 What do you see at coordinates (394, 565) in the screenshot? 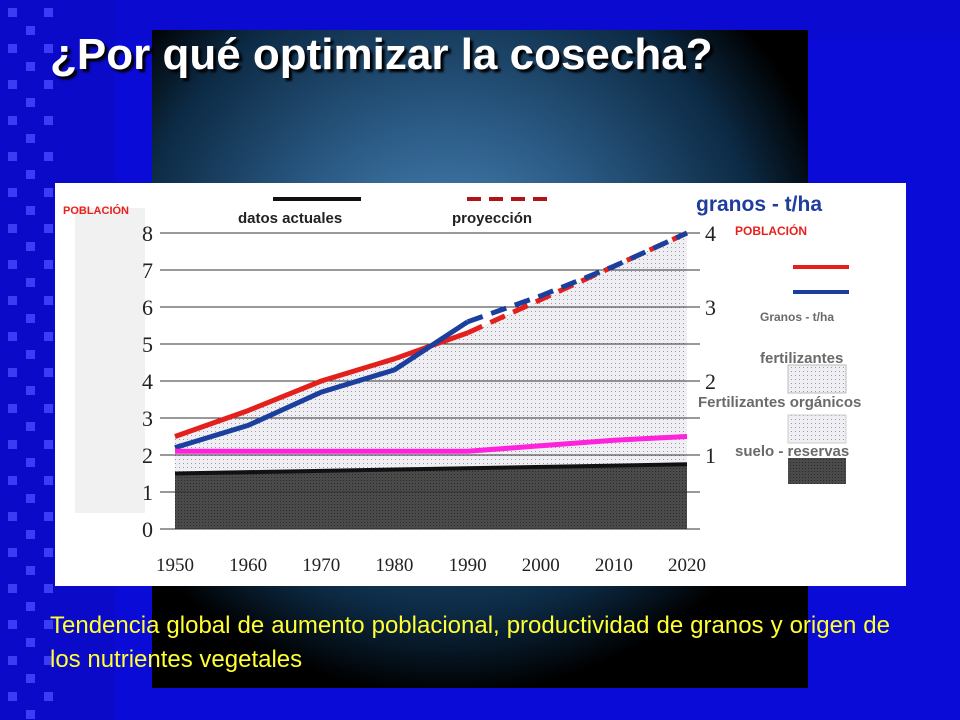
I see `x-tick-label: 1980` at bounding box center [394, 565].